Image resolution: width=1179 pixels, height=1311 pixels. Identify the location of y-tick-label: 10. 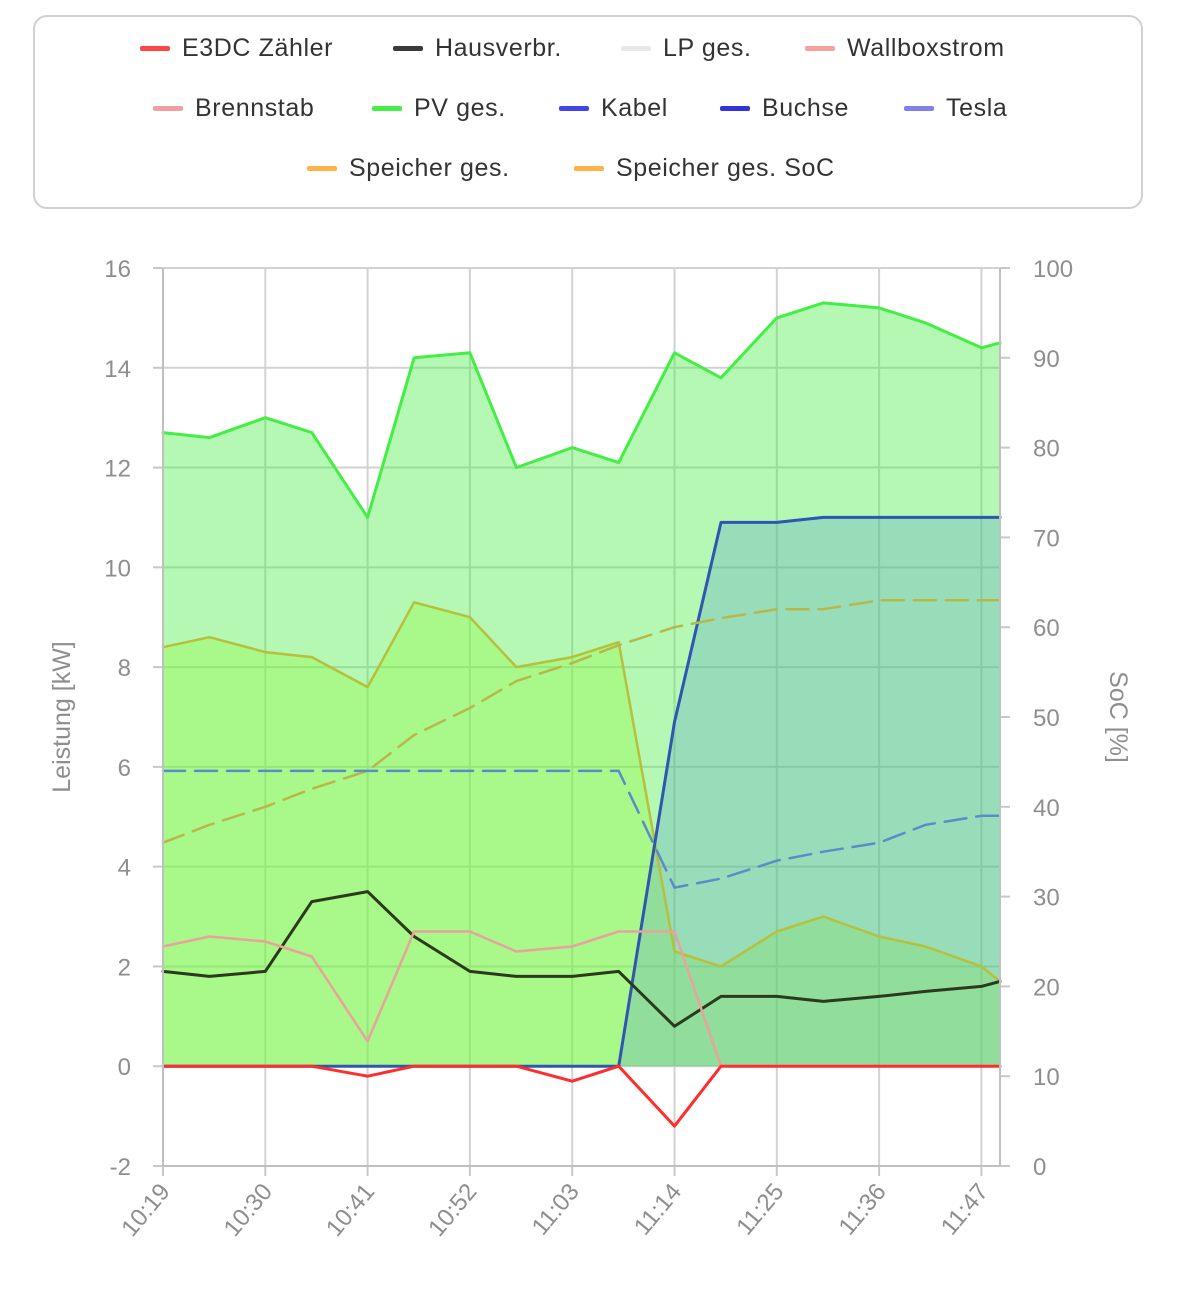
(117, 568).